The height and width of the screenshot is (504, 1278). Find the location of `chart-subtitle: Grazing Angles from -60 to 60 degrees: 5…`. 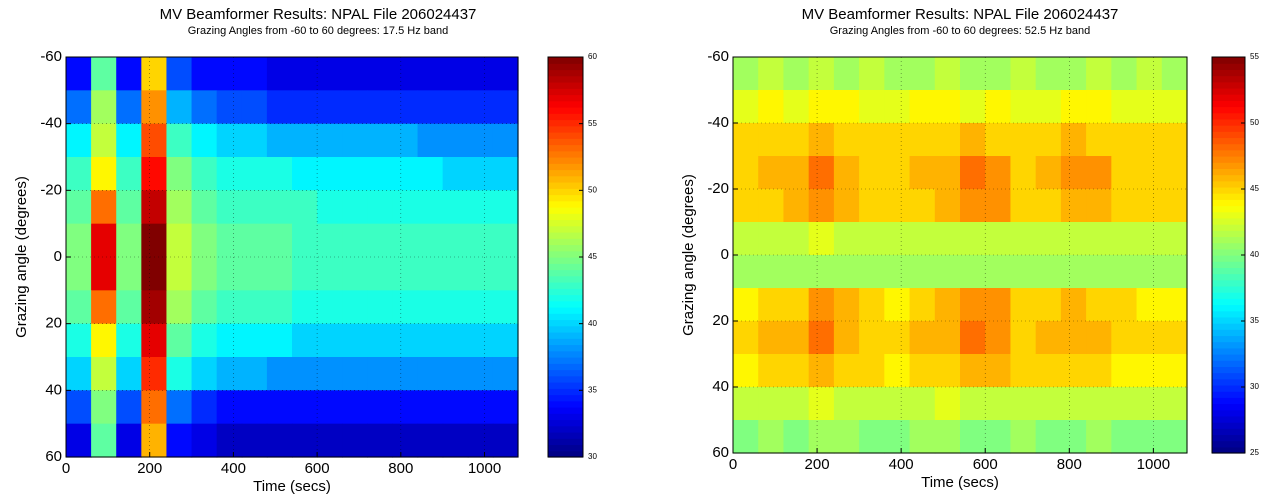

chart-subtitle: Grazing Angles from -60 to 60 degrees: 5… is located at coordinates (960, 31).